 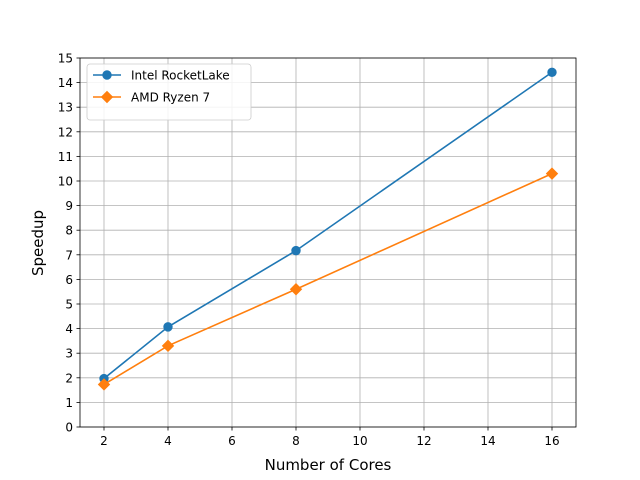 I want to click on y-tick-label: 2, so click(x=69, y=378).